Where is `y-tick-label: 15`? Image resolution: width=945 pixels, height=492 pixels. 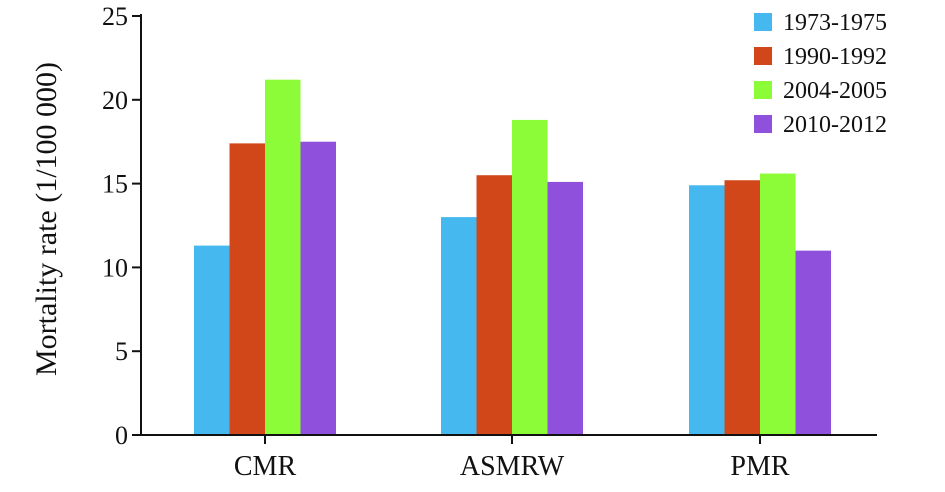 y-tick-label: 15 is located at coordinates (115, 184).